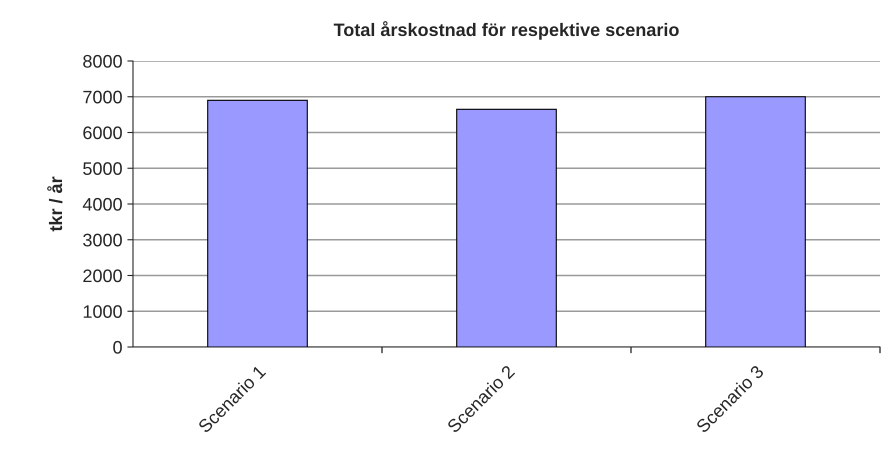 The width and height of the screenshot is (891, 466). Describe the element at coordinates (102, 240) in the screenshot. I see `y-tick-label: 3000` at that location.